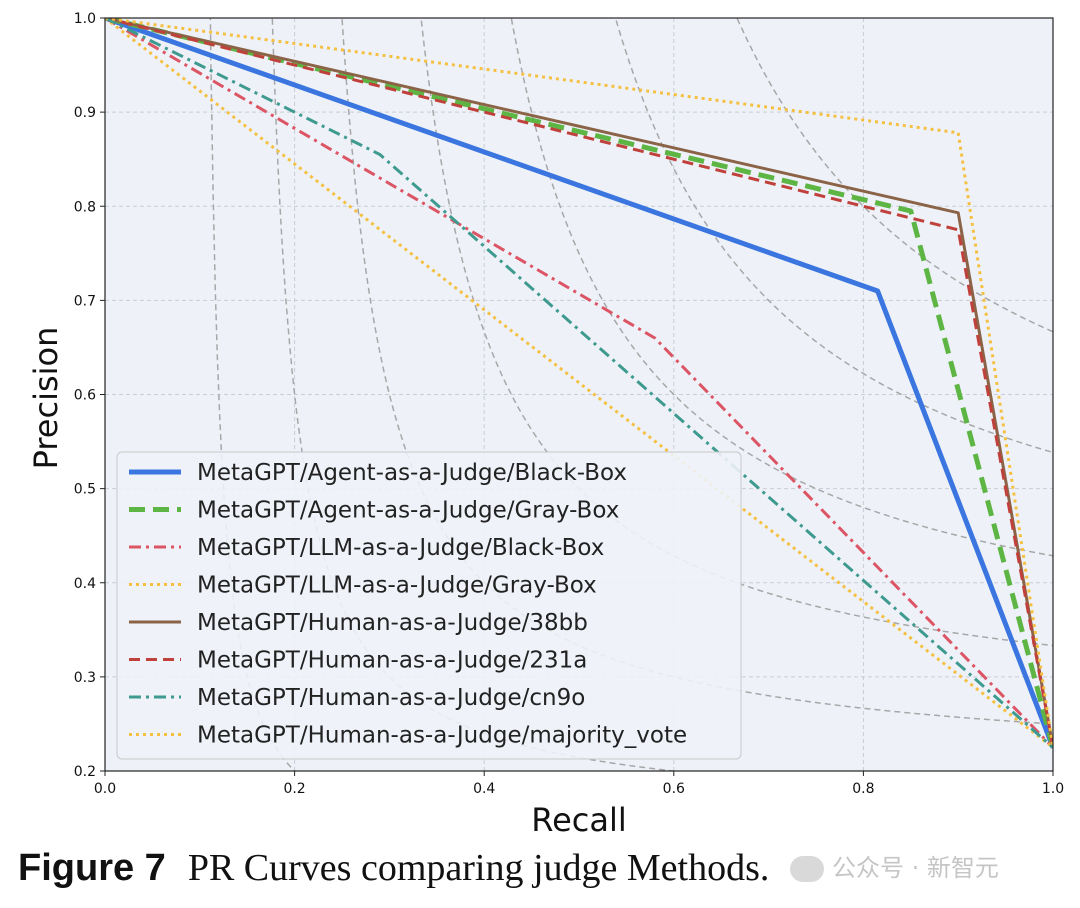 The height and width of the screenshot is (908, 1080). What do you see at coordinates (863, 789) in the screenshot?
I see `x-tick-label: 0.8` at bounding box center [863, 789].